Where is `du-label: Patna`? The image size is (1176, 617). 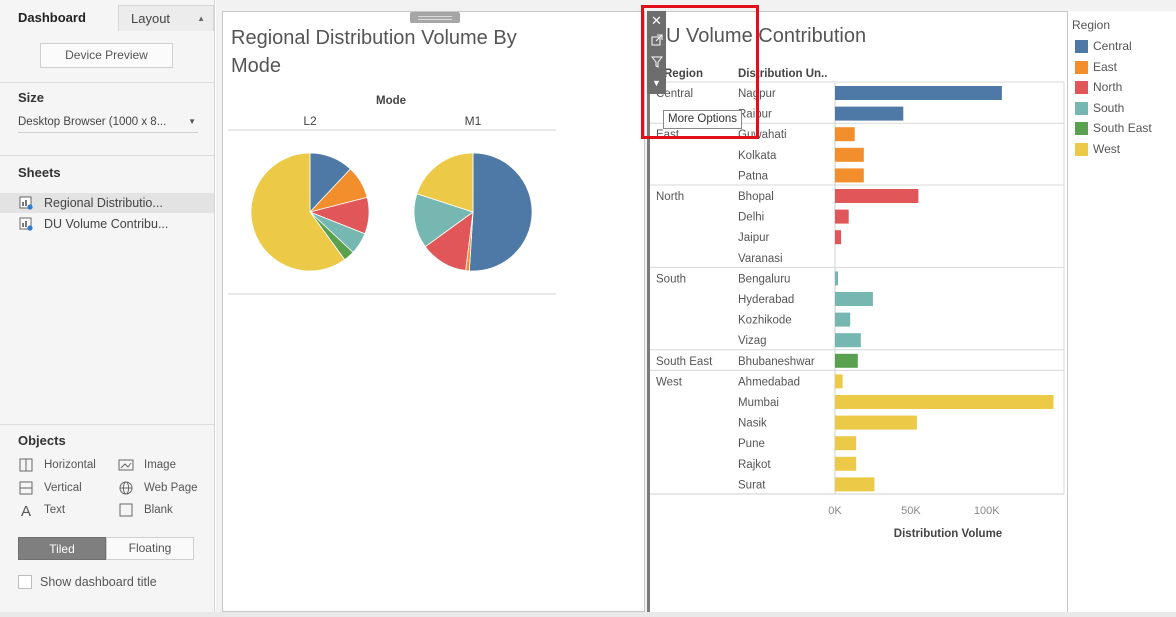
du-label: Patna is located at coordinates (753, 176).